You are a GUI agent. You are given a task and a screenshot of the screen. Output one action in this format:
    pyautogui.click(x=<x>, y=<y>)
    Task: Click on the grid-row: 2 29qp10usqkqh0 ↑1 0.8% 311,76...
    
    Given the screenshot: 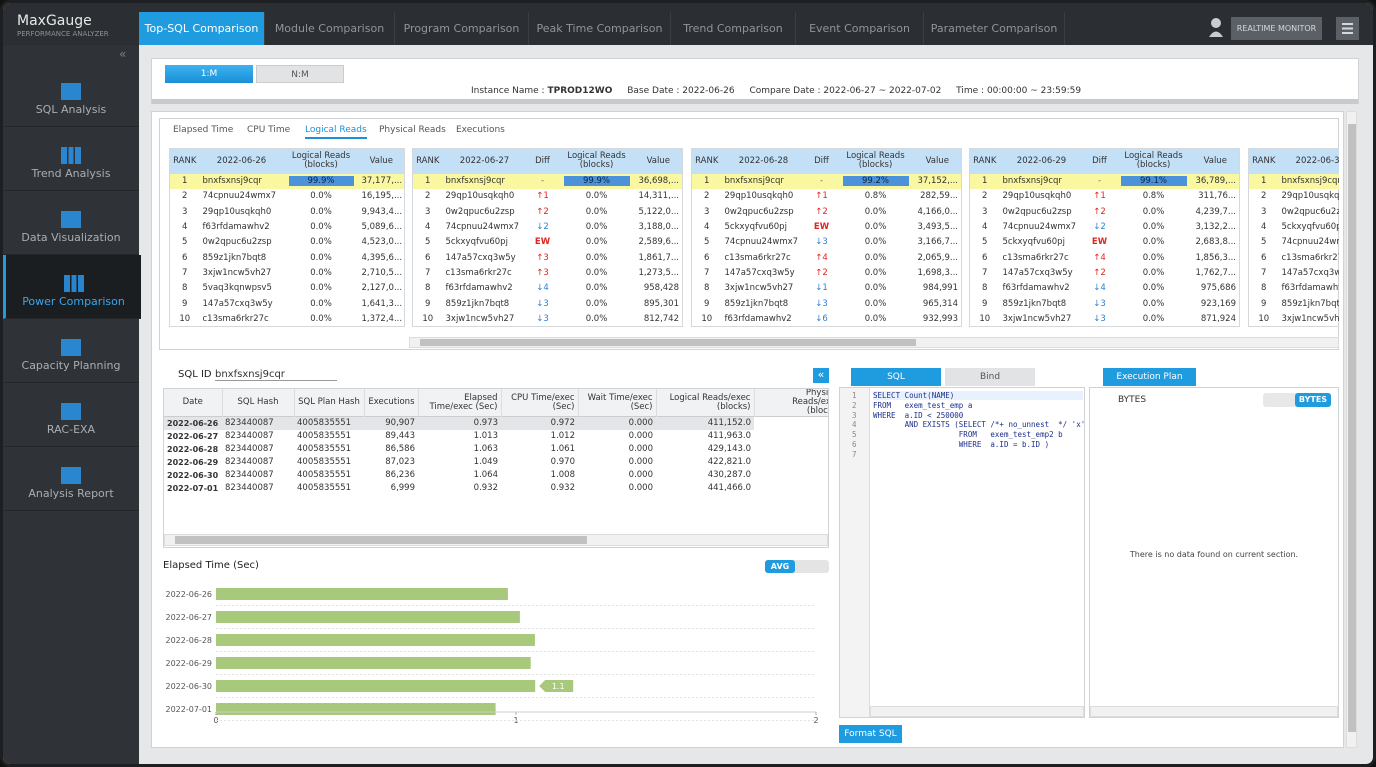 What is the action you would take?
    pyautogui.click(x=1105, y=196)
    